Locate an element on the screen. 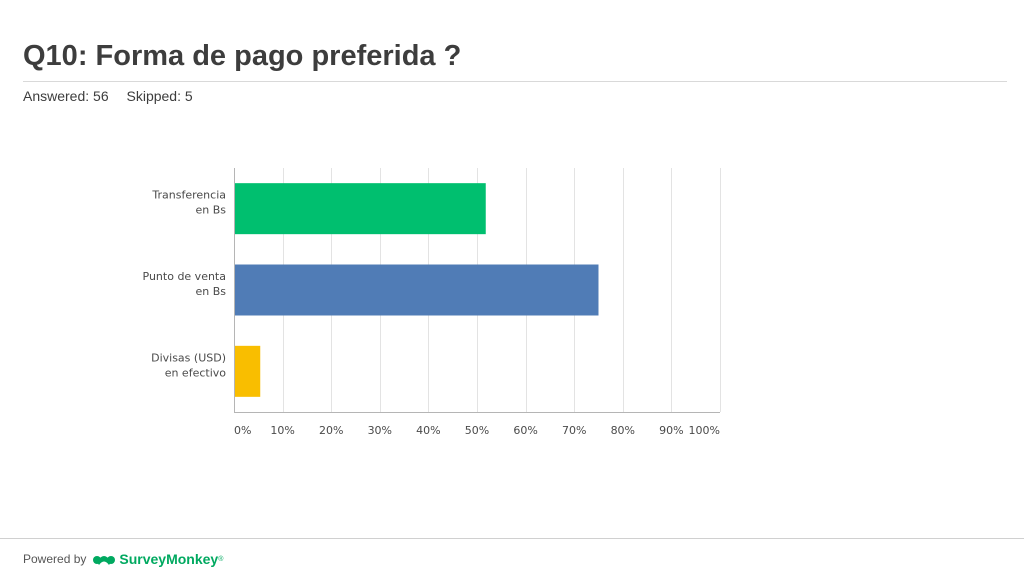 The image size is (1024, 576). footer-divider is located at coordinates (512, 538).